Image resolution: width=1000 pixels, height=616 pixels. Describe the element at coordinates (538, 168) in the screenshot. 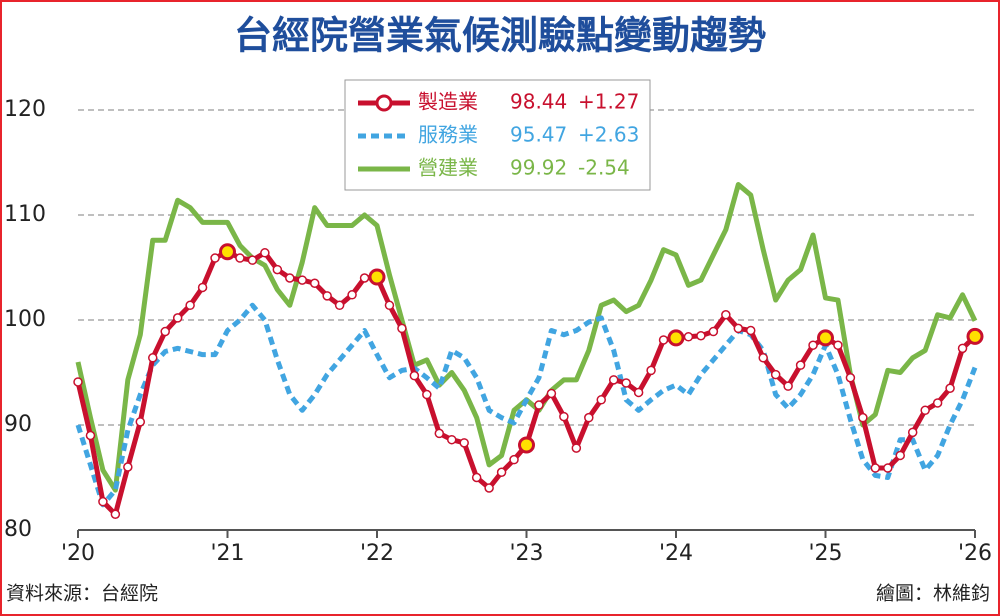

I see `legend-latest: 99.92` at that location.